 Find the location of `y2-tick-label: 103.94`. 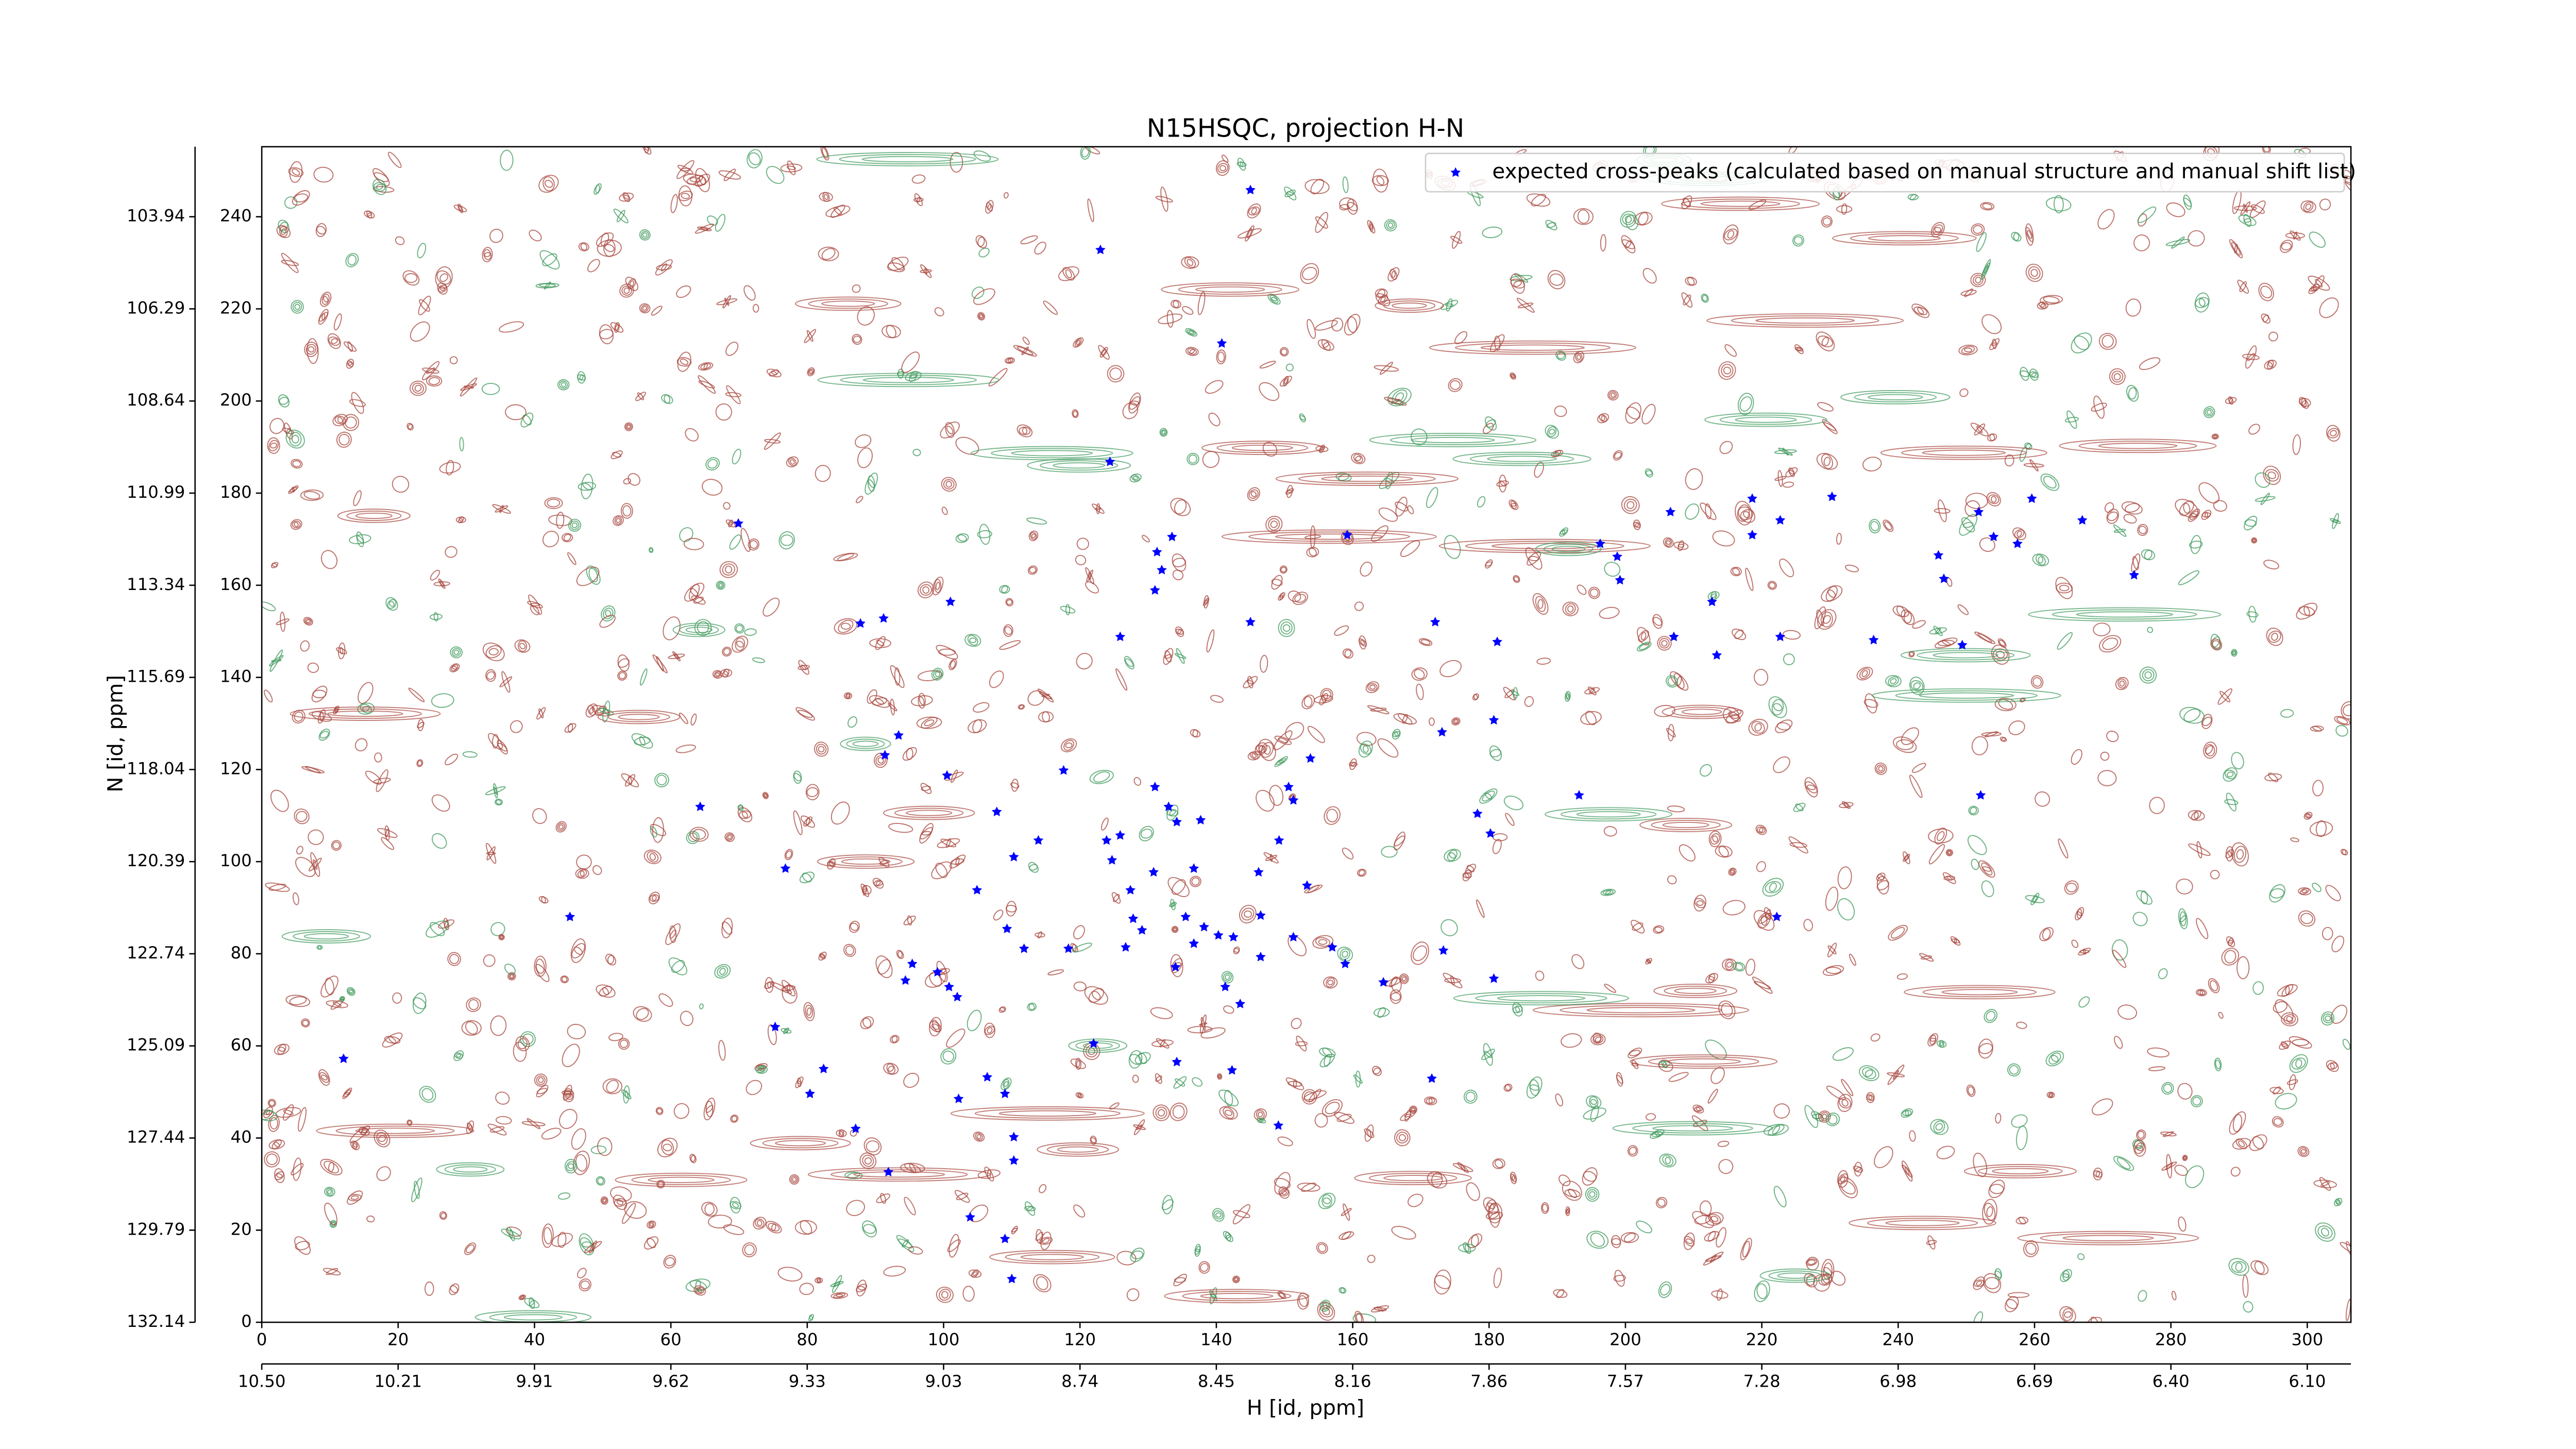

y2-tick-label: 103.94 is located at coordinates (156, 216).